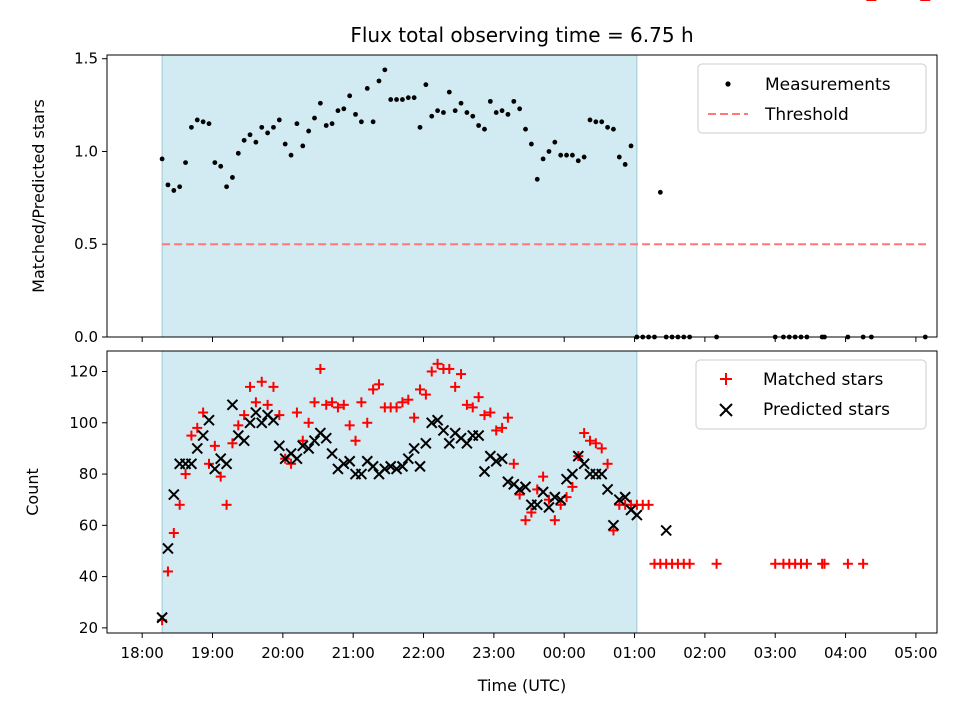 This screenshot has width=960, height=720. What do you see at coordinates (811, 394) in the screenshot?
I see `bottom-legend-box` at bounding box center [811, 394].